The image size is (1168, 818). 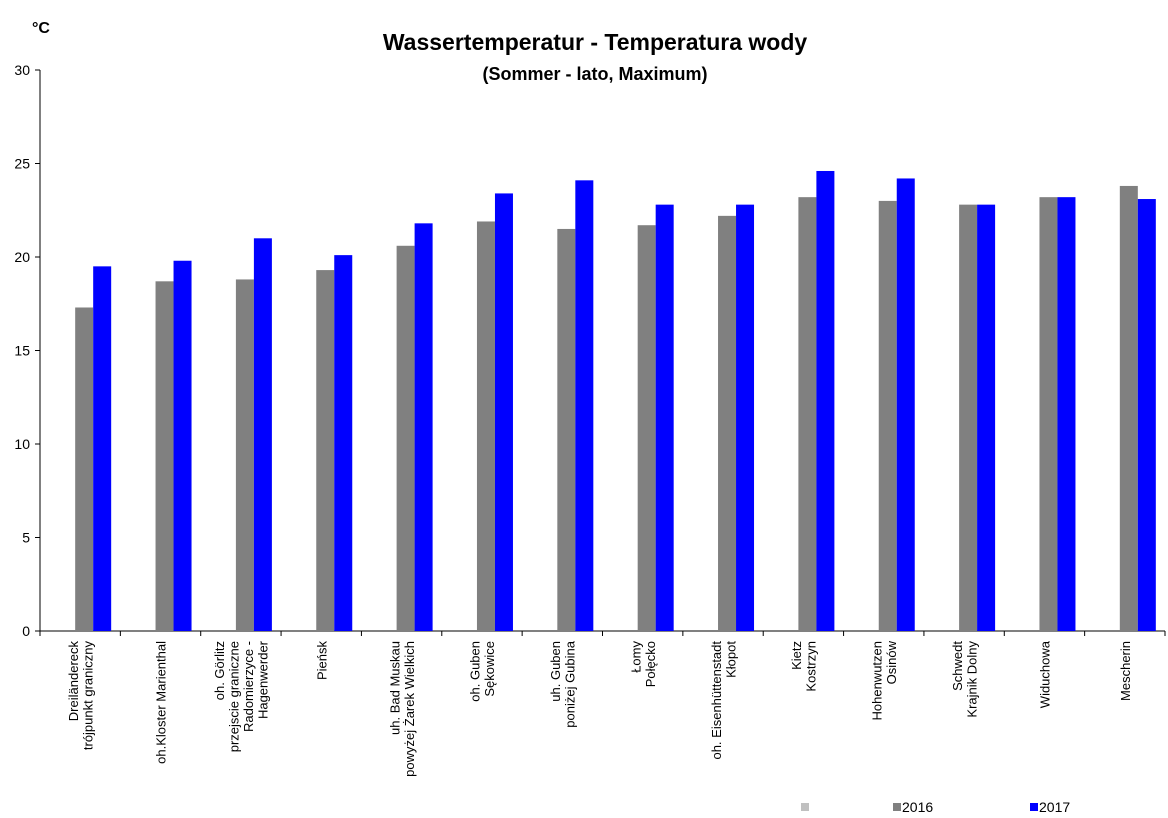 I want to click on x-tick-label: trójpunkt graniczny, so click(x=87, y=696).